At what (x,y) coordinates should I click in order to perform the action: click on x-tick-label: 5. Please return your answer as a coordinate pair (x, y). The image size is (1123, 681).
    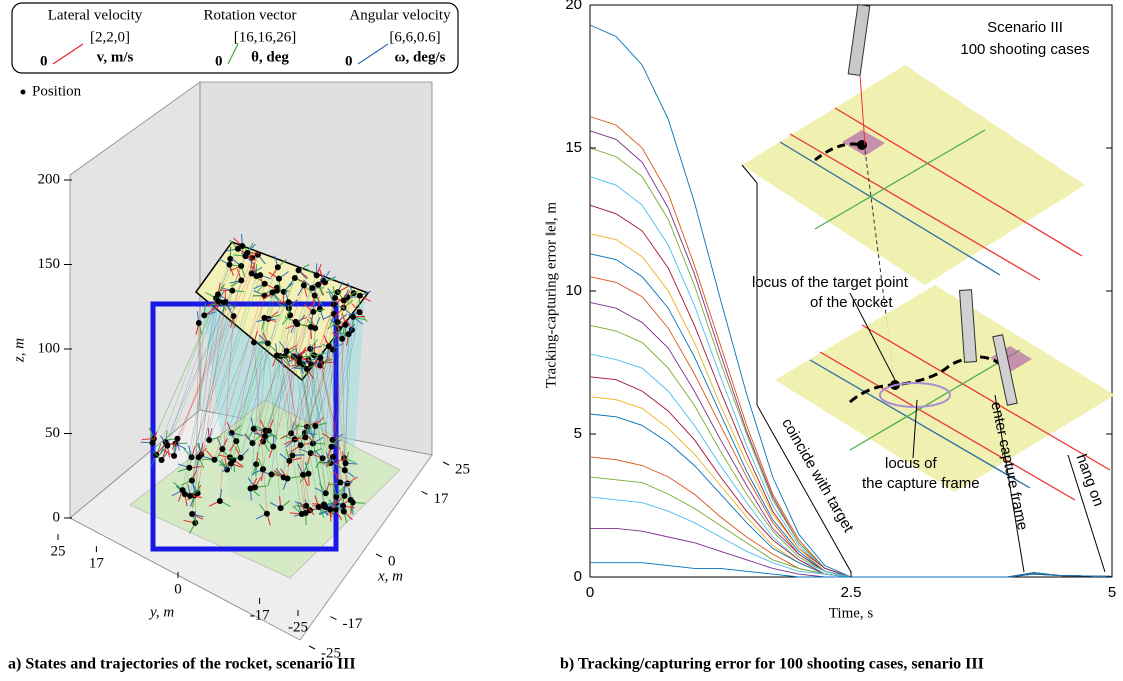
    Looking at the image, I should click on (1112, 592).